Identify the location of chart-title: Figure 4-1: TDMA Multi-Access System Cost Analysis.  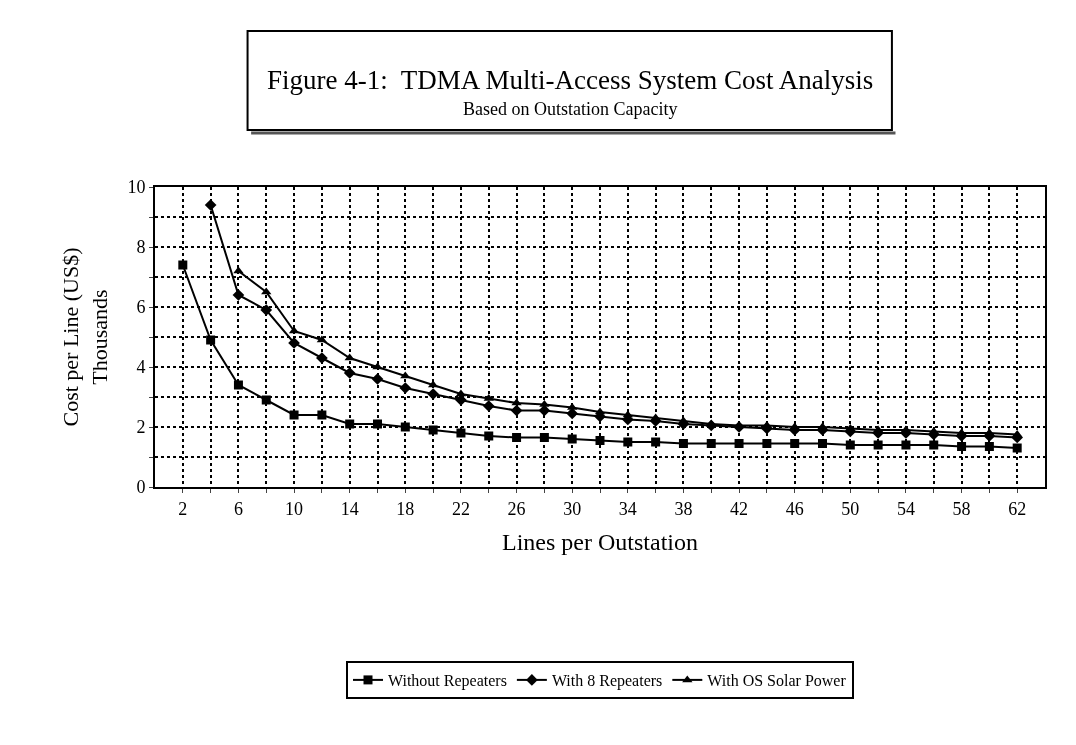
(570, 80).